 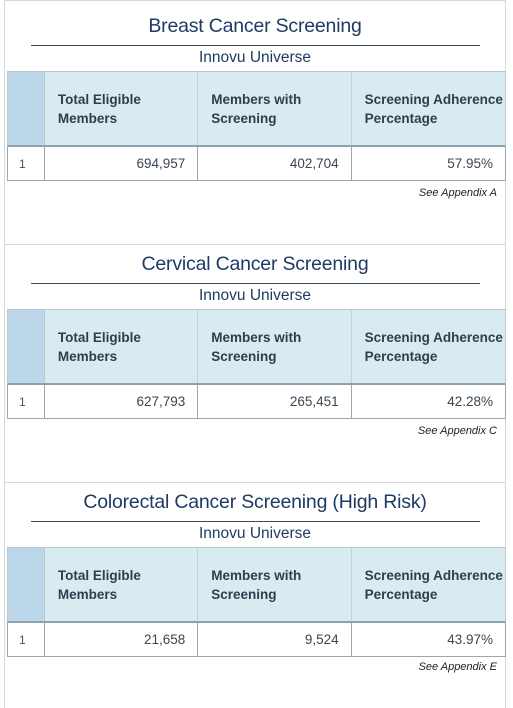 I want to click on cell-members-screened: 265,451, so click(x=275, y=401).